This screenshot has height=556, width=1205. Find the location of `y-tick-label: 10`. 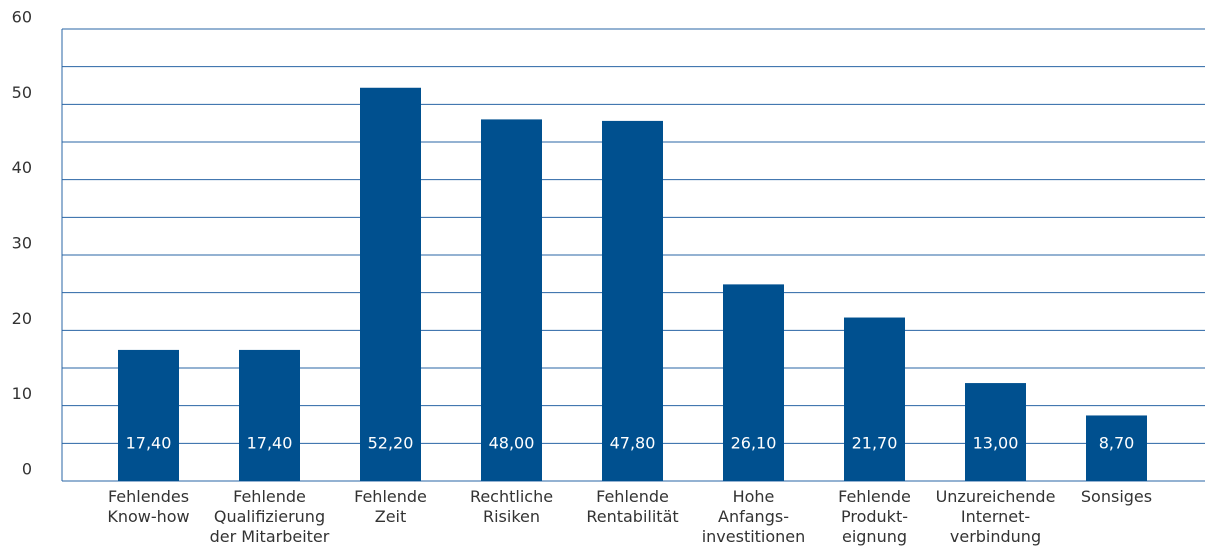

y-tick-label: 10 is located at coordinates (22, 393).